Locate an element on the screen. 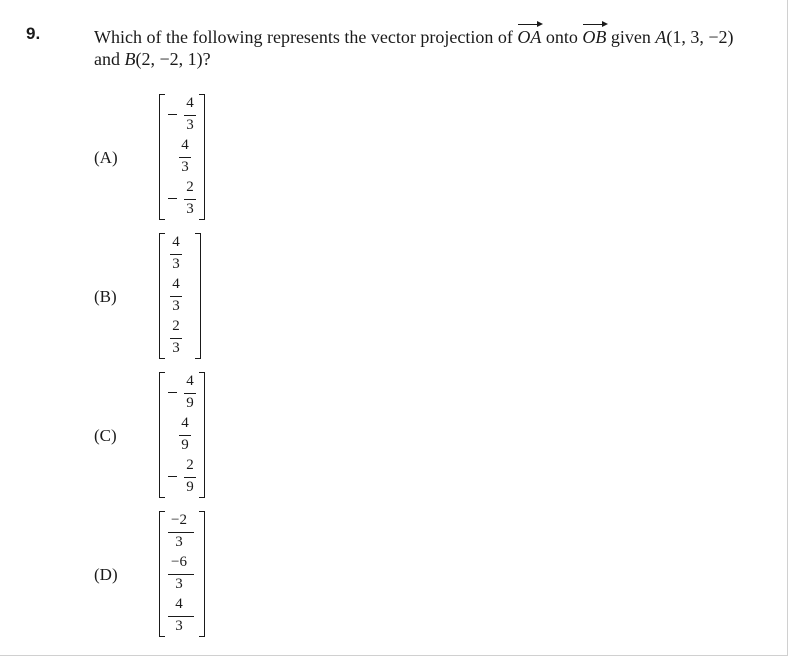 This screenshot has height=657, width=789. option-c-matrix: 4 9 4 9 2 9 is located at coordinates (182, 435).